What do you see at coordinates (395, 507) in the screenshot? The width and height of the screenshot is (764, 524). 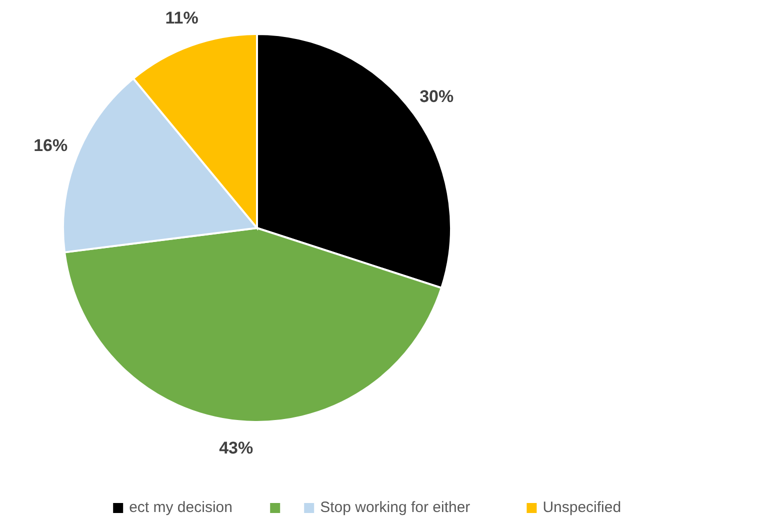 I see `legend-label: Stop working for either` at bounding box center [395, 507].